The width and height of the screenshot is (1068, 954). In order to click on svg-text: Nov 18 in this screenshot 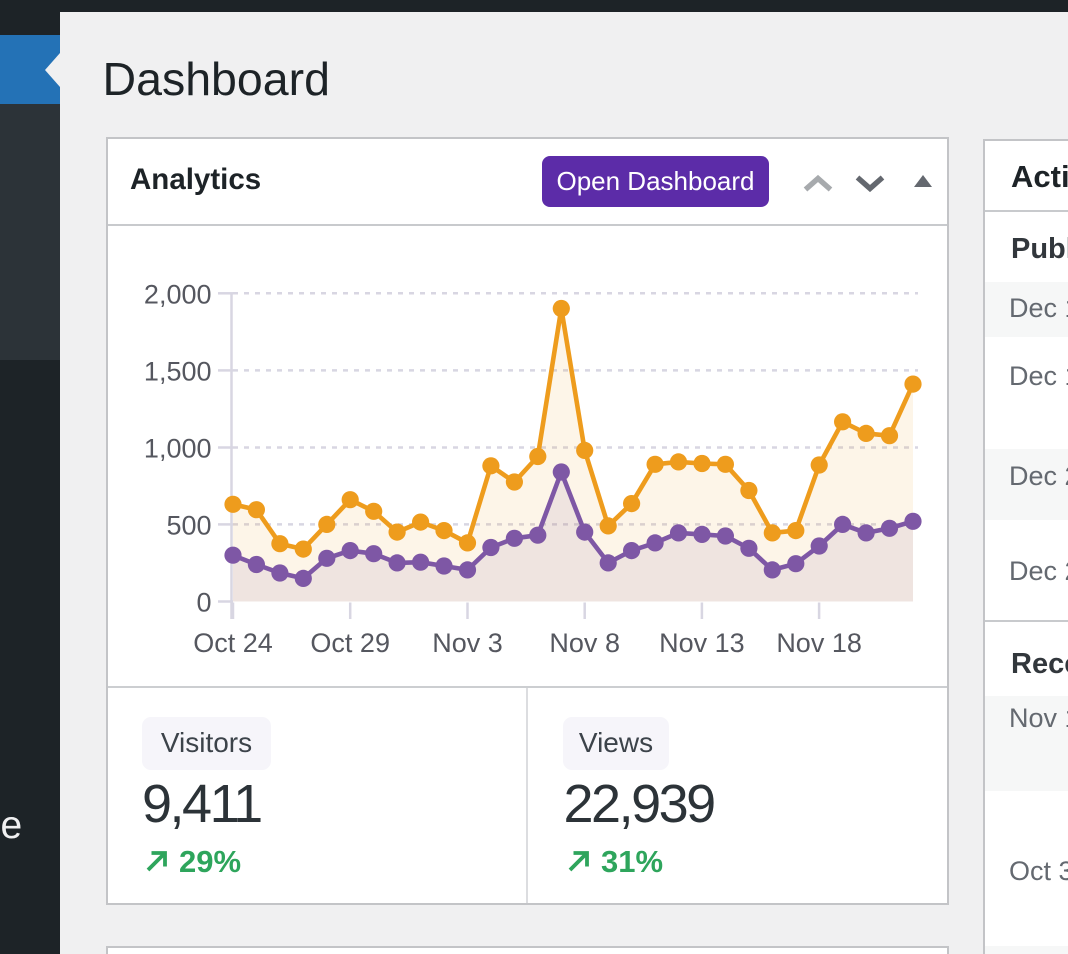, I will do `click(819, 643)`.